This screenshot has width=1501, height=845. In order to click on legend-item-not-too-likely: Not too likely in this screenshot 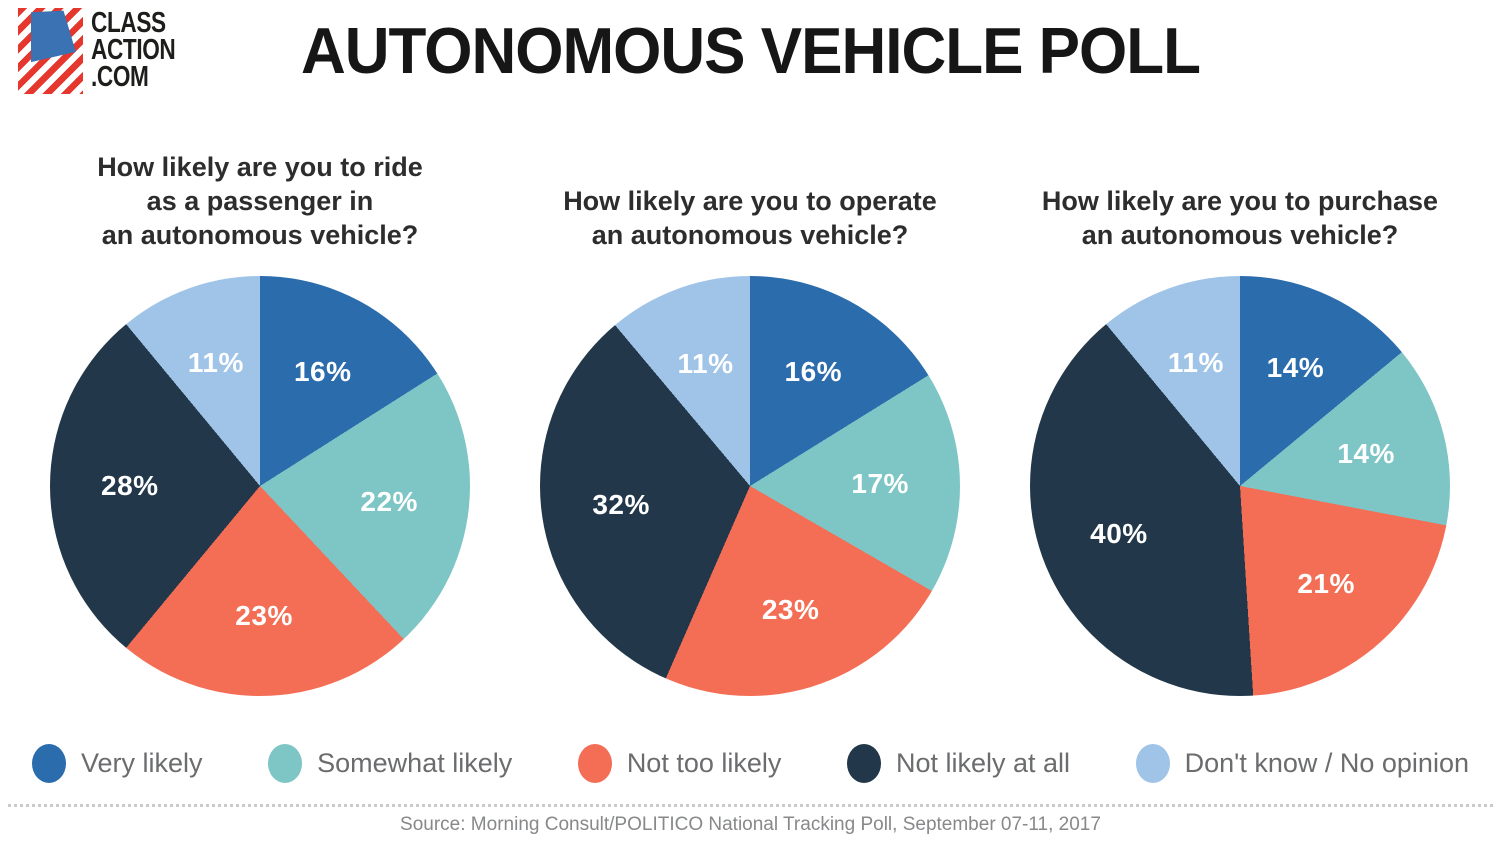, I will do `click(679, 763)`.